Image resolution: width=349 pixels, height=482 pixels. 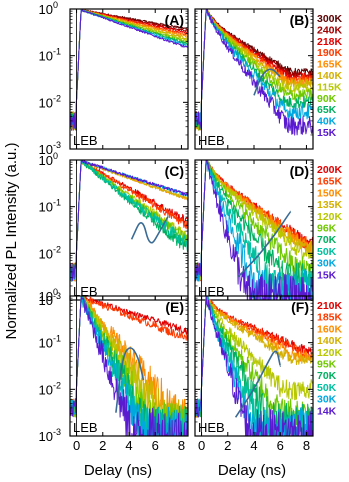 What do you see at coordinates (327, 229) in the screenshot?
I see `legend-label-96k: 96K` at bounding box center [327, 229].